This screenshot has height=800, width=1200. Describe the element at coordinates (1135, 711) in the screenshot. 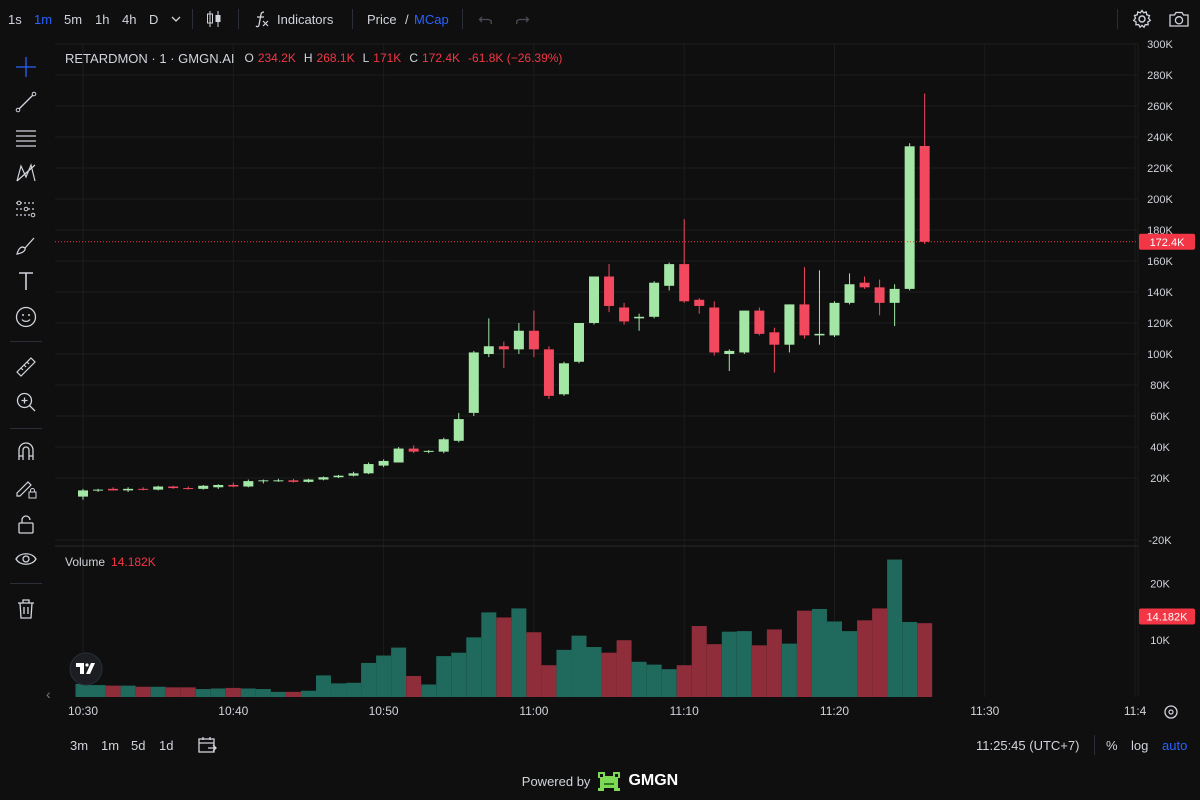

I see `time-tick-label: 11:4` at that location.